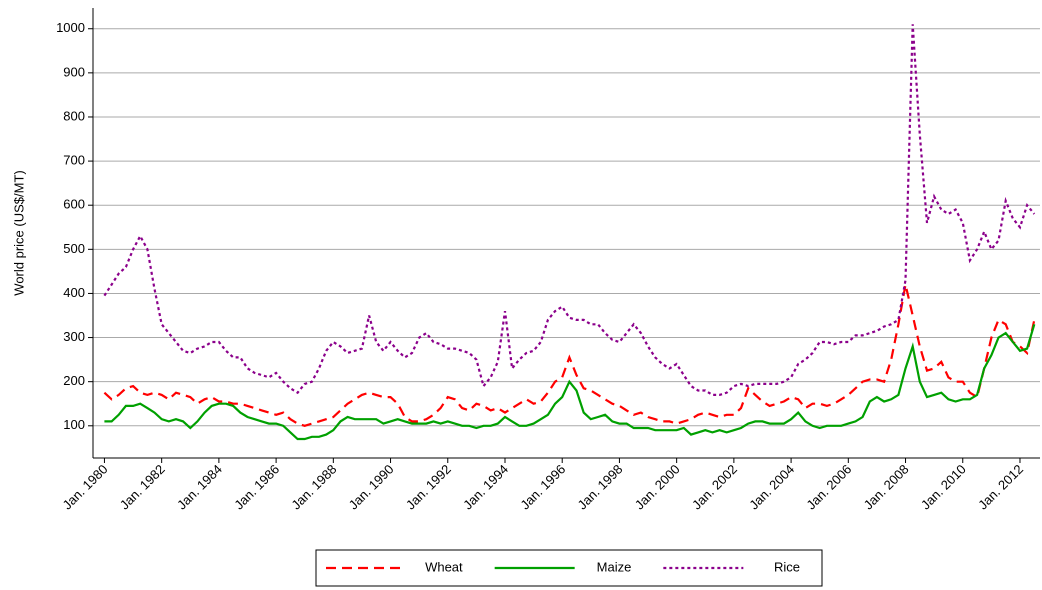 The image size is (1042, 590). I want to click on x-tick-label: Jan. 1990, so click(371, 487).